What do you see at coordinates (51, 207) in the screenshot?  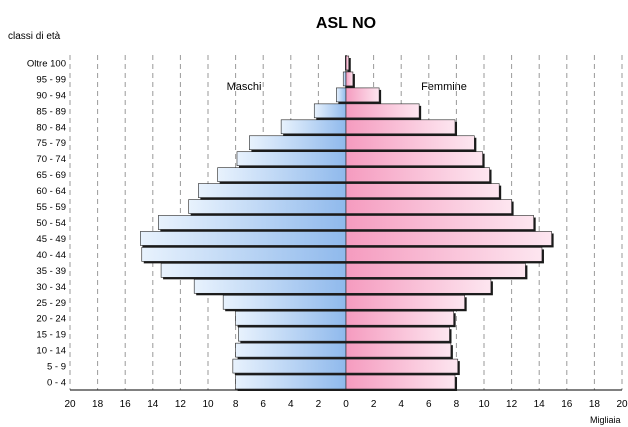 I see `category-label: 55 - 59` at bounding box center [51, 207].